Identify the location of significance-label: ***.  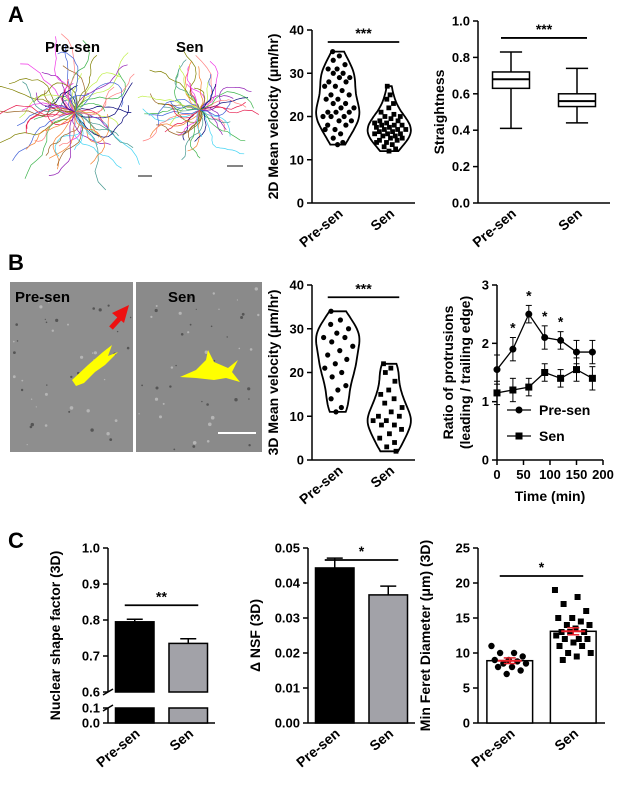
(363, 288).